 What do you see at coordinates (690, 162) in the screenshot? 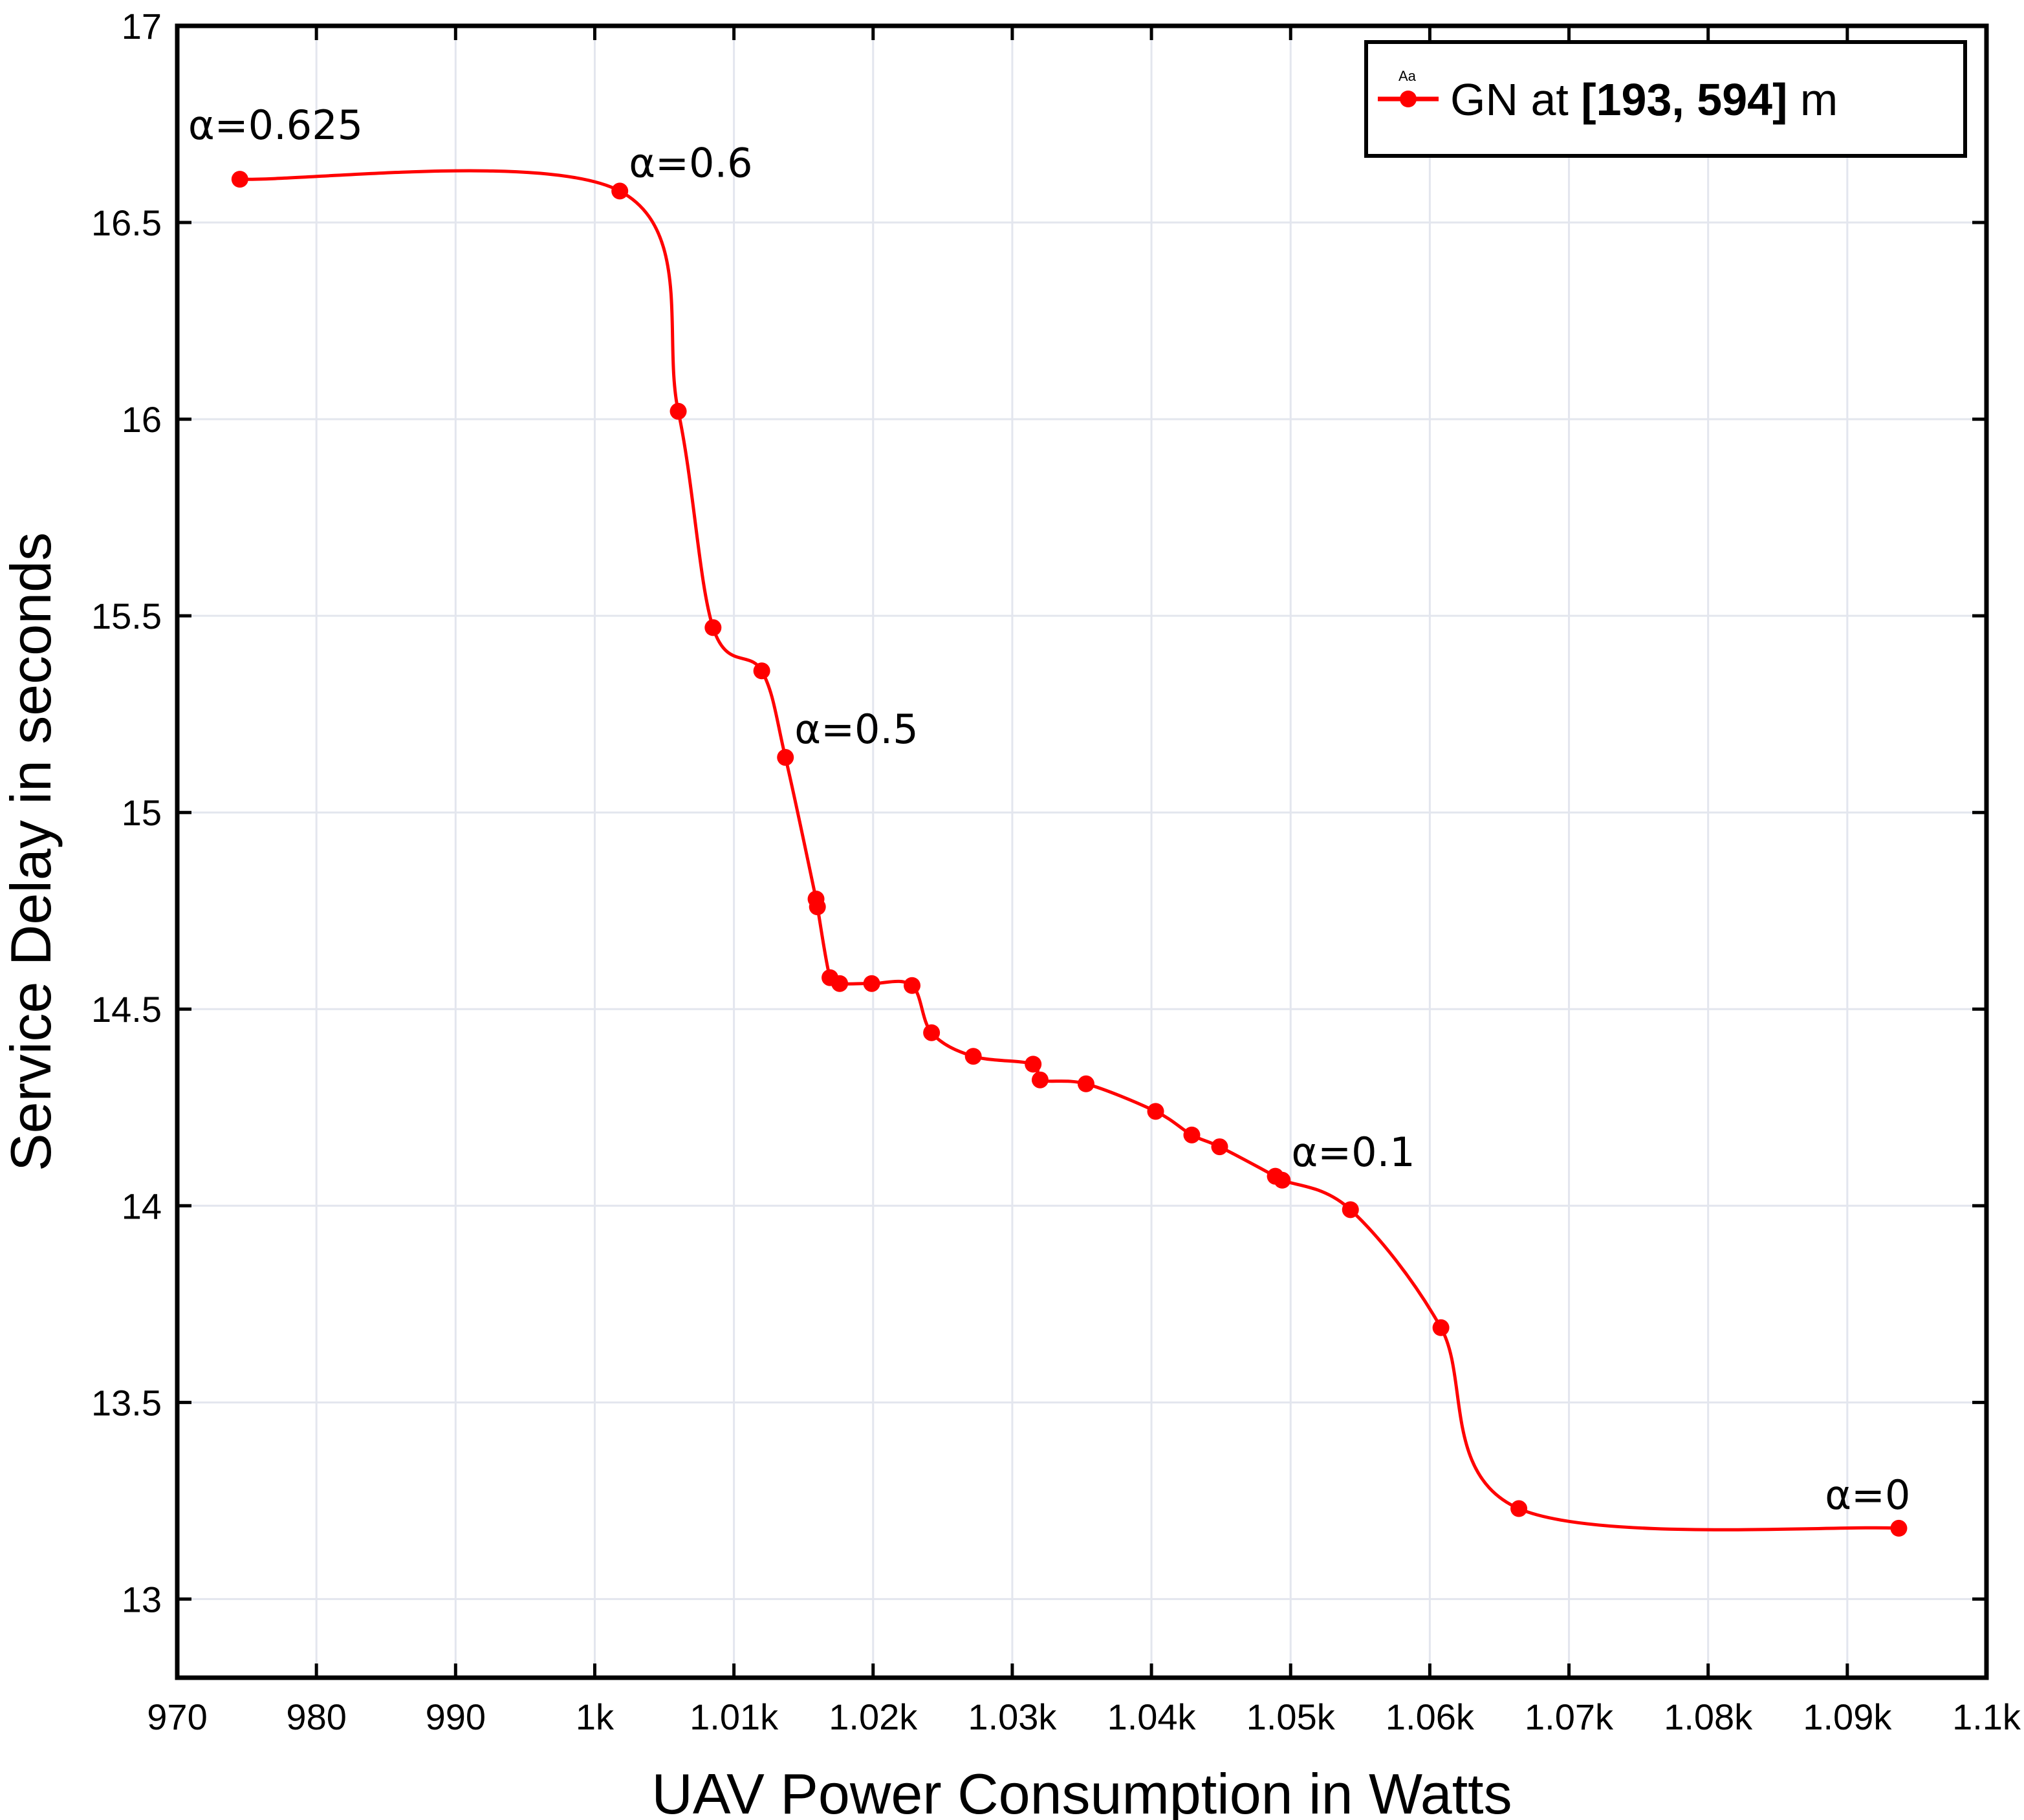
I see `alpha-annotation: α=0.6` at bounding box center [690, 162].